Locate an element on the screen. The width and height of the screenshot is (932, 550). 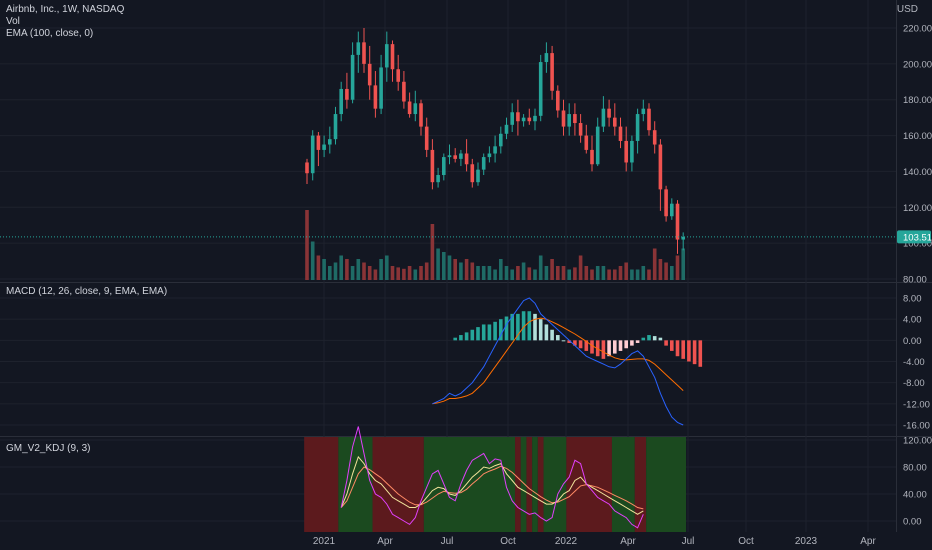
vol-label: Vol is located at coordinates (13, 21).